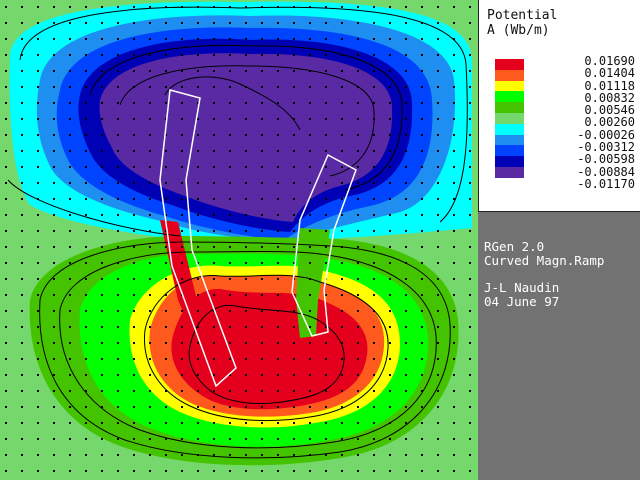 The height and width of the screenshot is (480, 640). Describe the element at coordinates (606, 171) in the screenshot. I see `legend-value: -0.00884` at that location.